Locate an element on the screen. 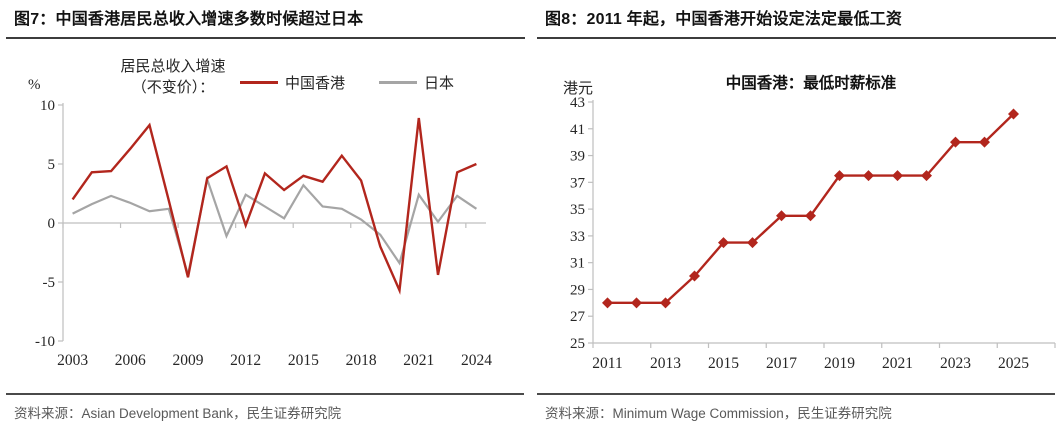 This screenshot has height=426, width=1062. figure8-y-unit-label: 港元 is located at coordinates (578, 89).